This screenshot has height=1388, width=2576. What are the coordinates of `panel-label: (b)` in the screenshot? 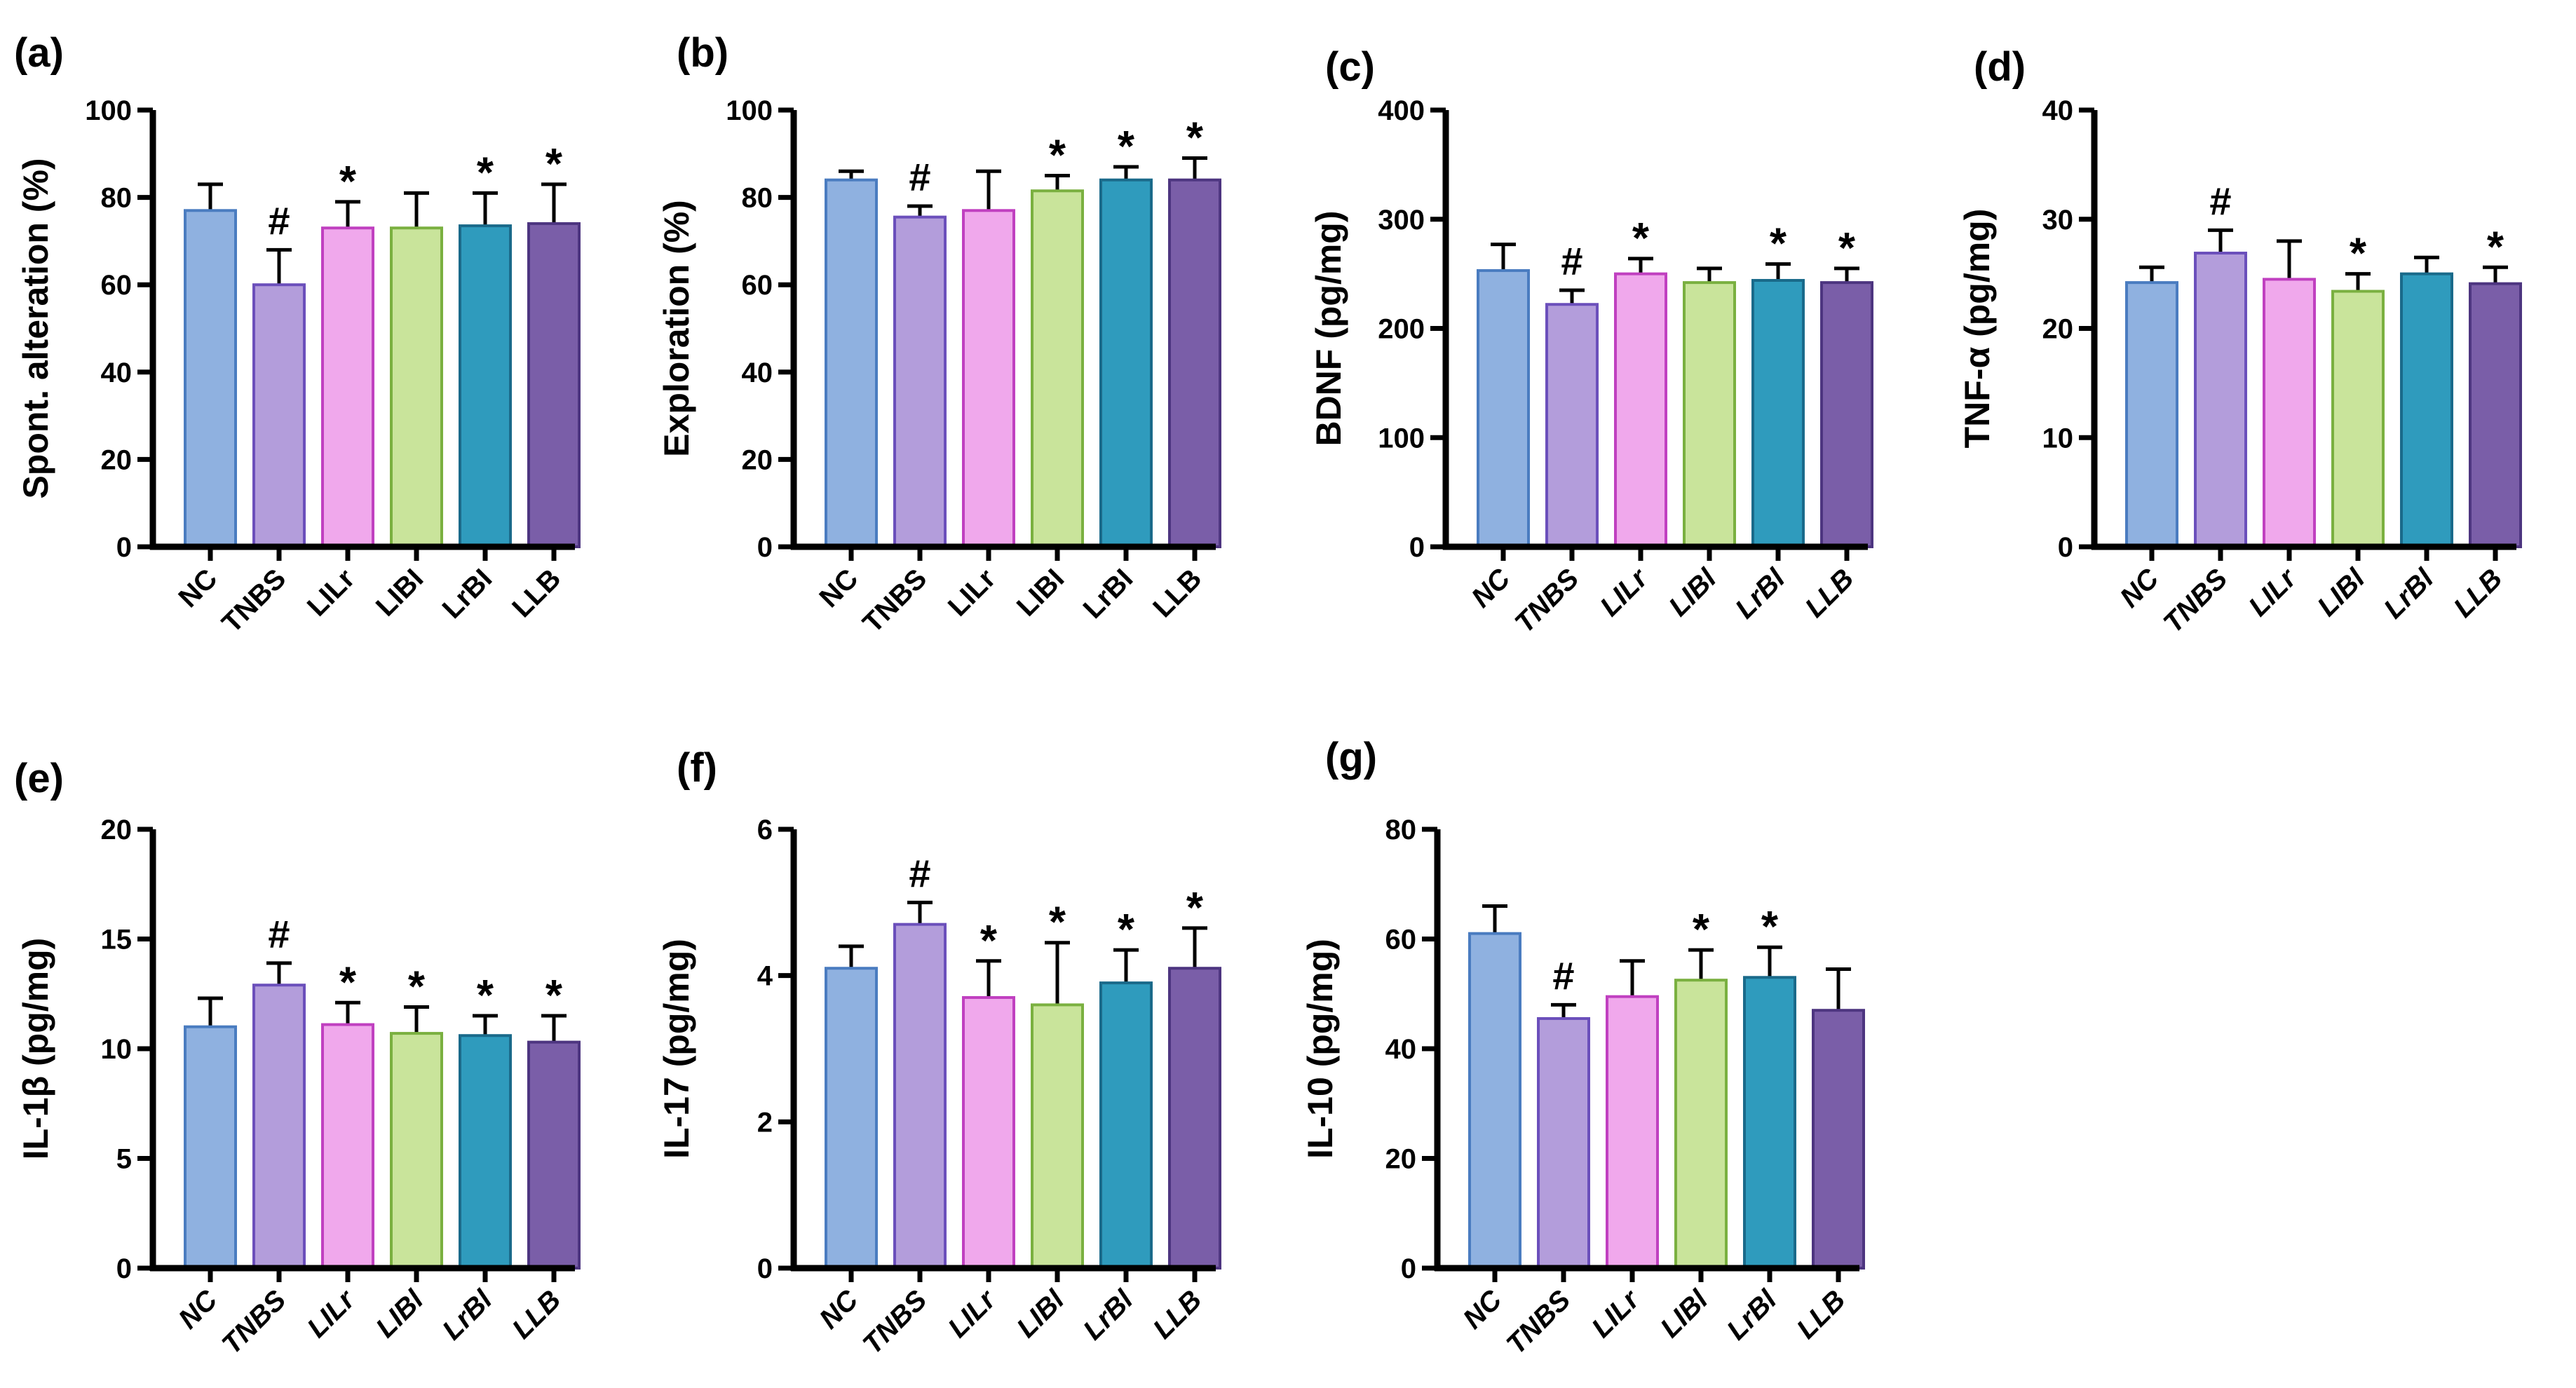 It's located at (702, 53).